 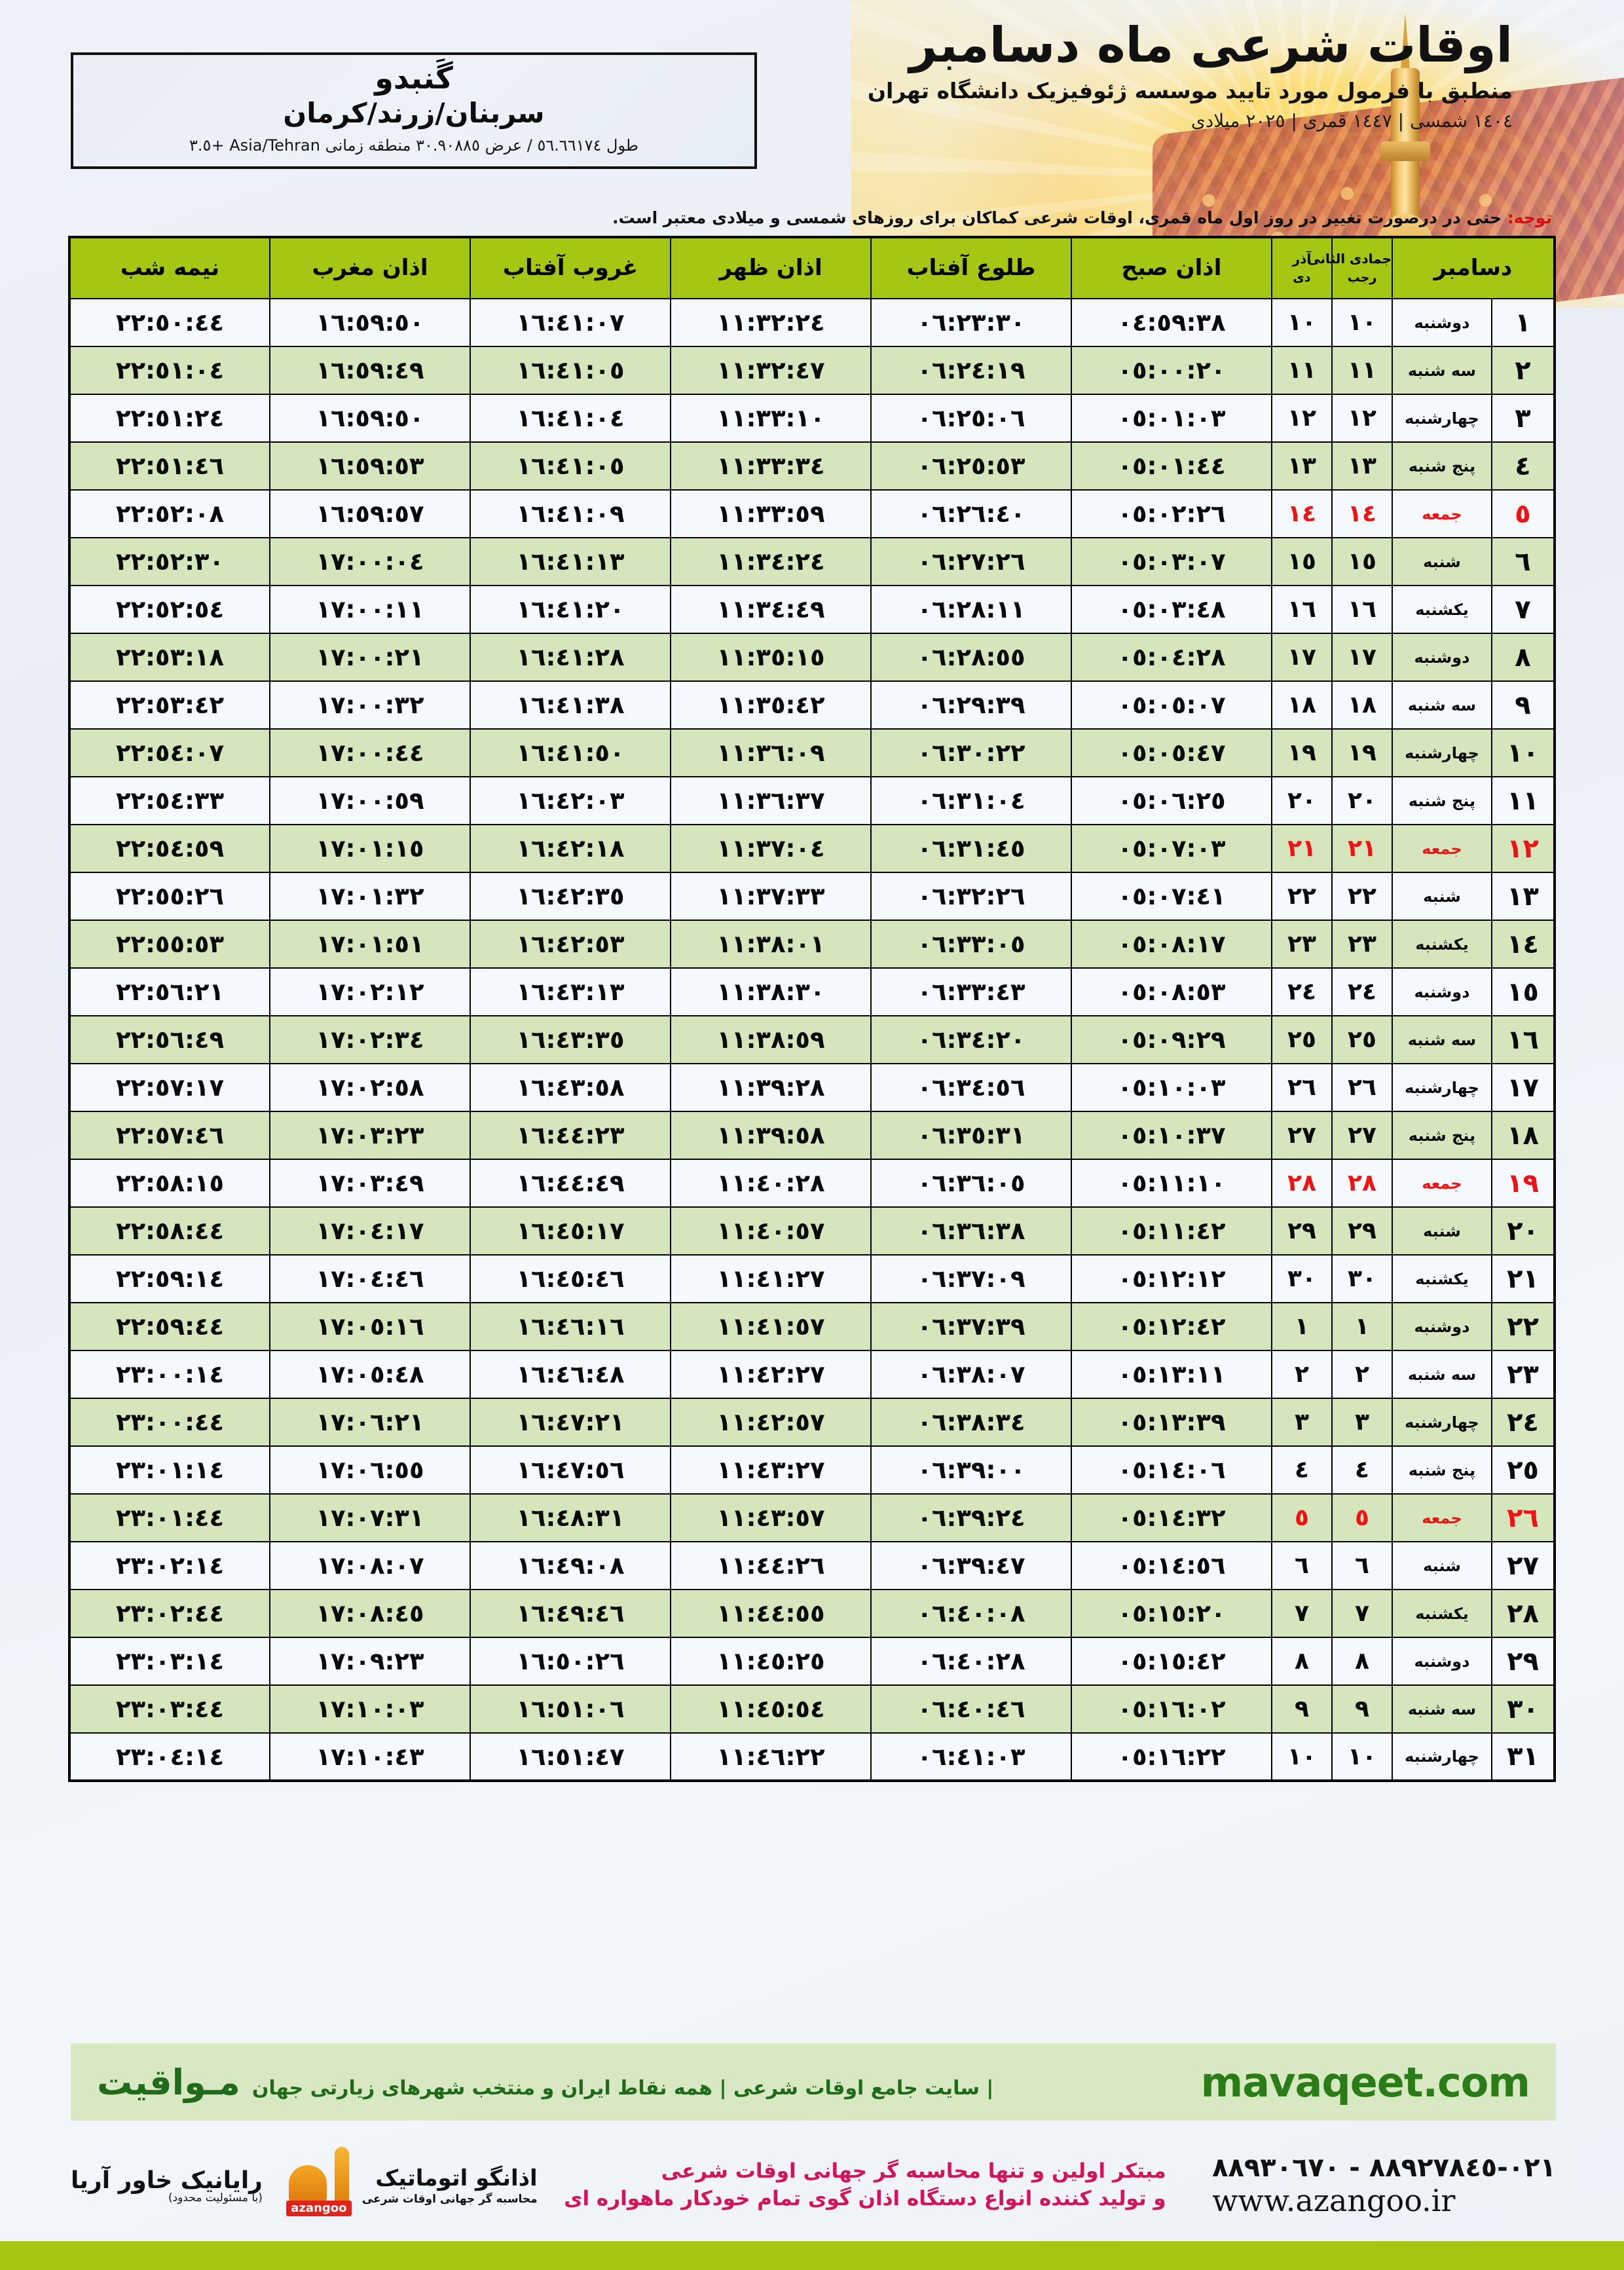 I want to click on cell-dhuhr: ١١:٤٣:٢٧, so click(x=770, y=1470).